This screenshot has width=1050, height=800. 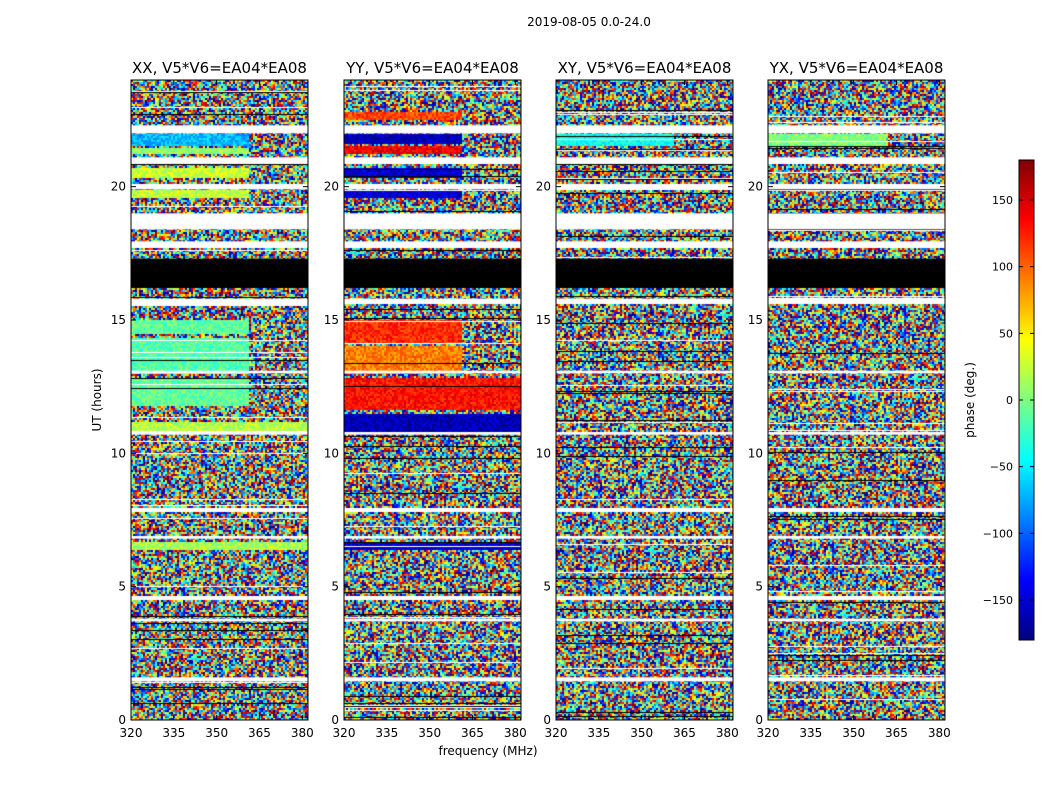 What do you see at coordinates (432, 68) in the screenshot?
I see `panel-title: YY, V5*V6=EA04*EA08` at bounding box center [432, 68].